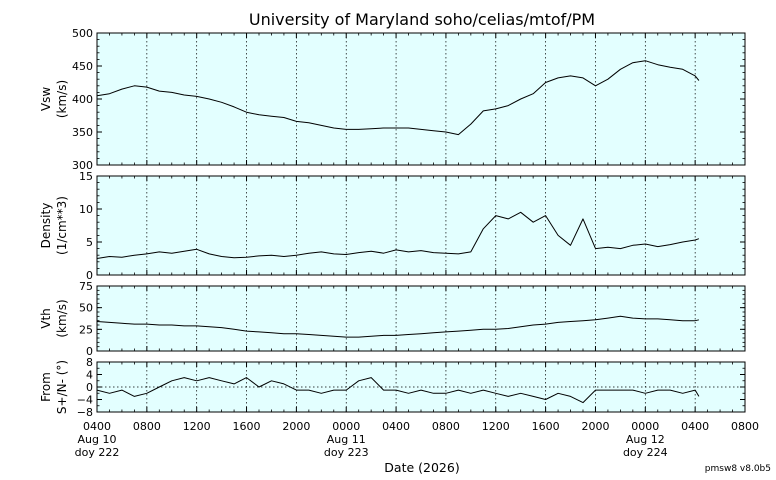 This screenshot has height=480, width=776. What do you see at coordinates (46, 318) in the screenshot?
I see `y-axis-label-line: Vth` at bounding box center [46, 318].